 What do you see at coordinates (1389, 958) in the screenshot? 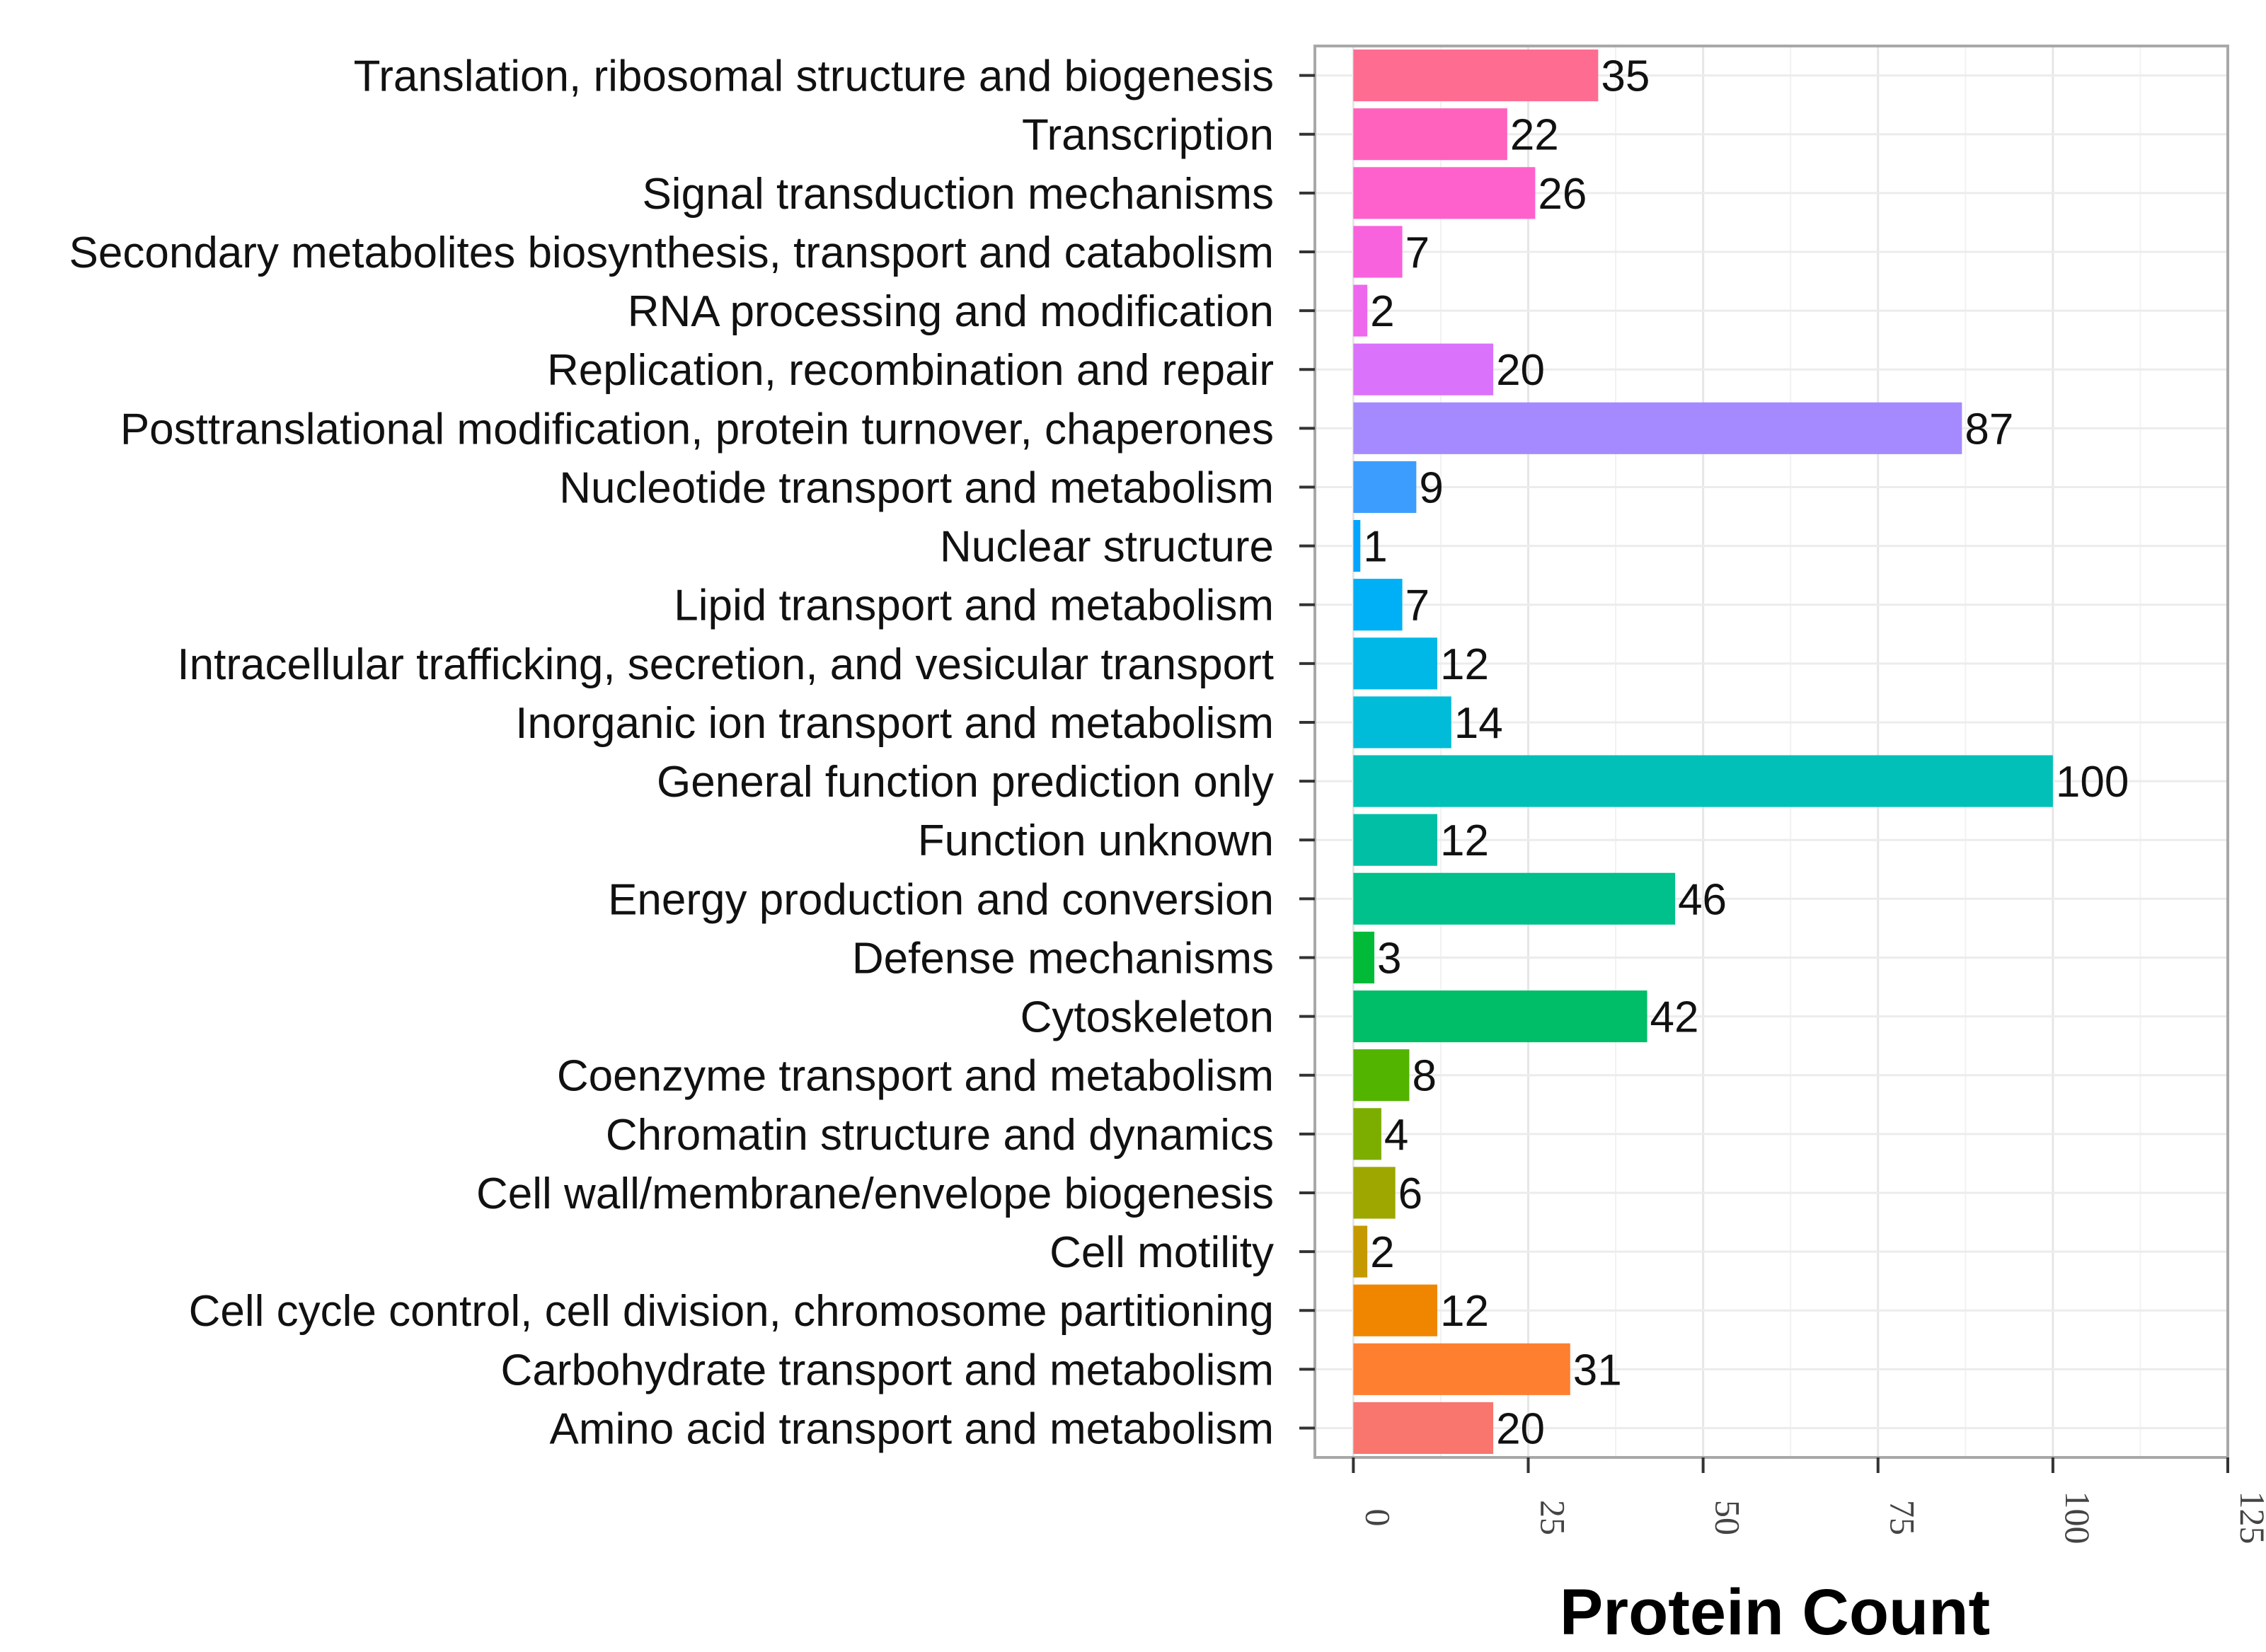
I see `value-label: 3` at bounding box center [1389, 958].